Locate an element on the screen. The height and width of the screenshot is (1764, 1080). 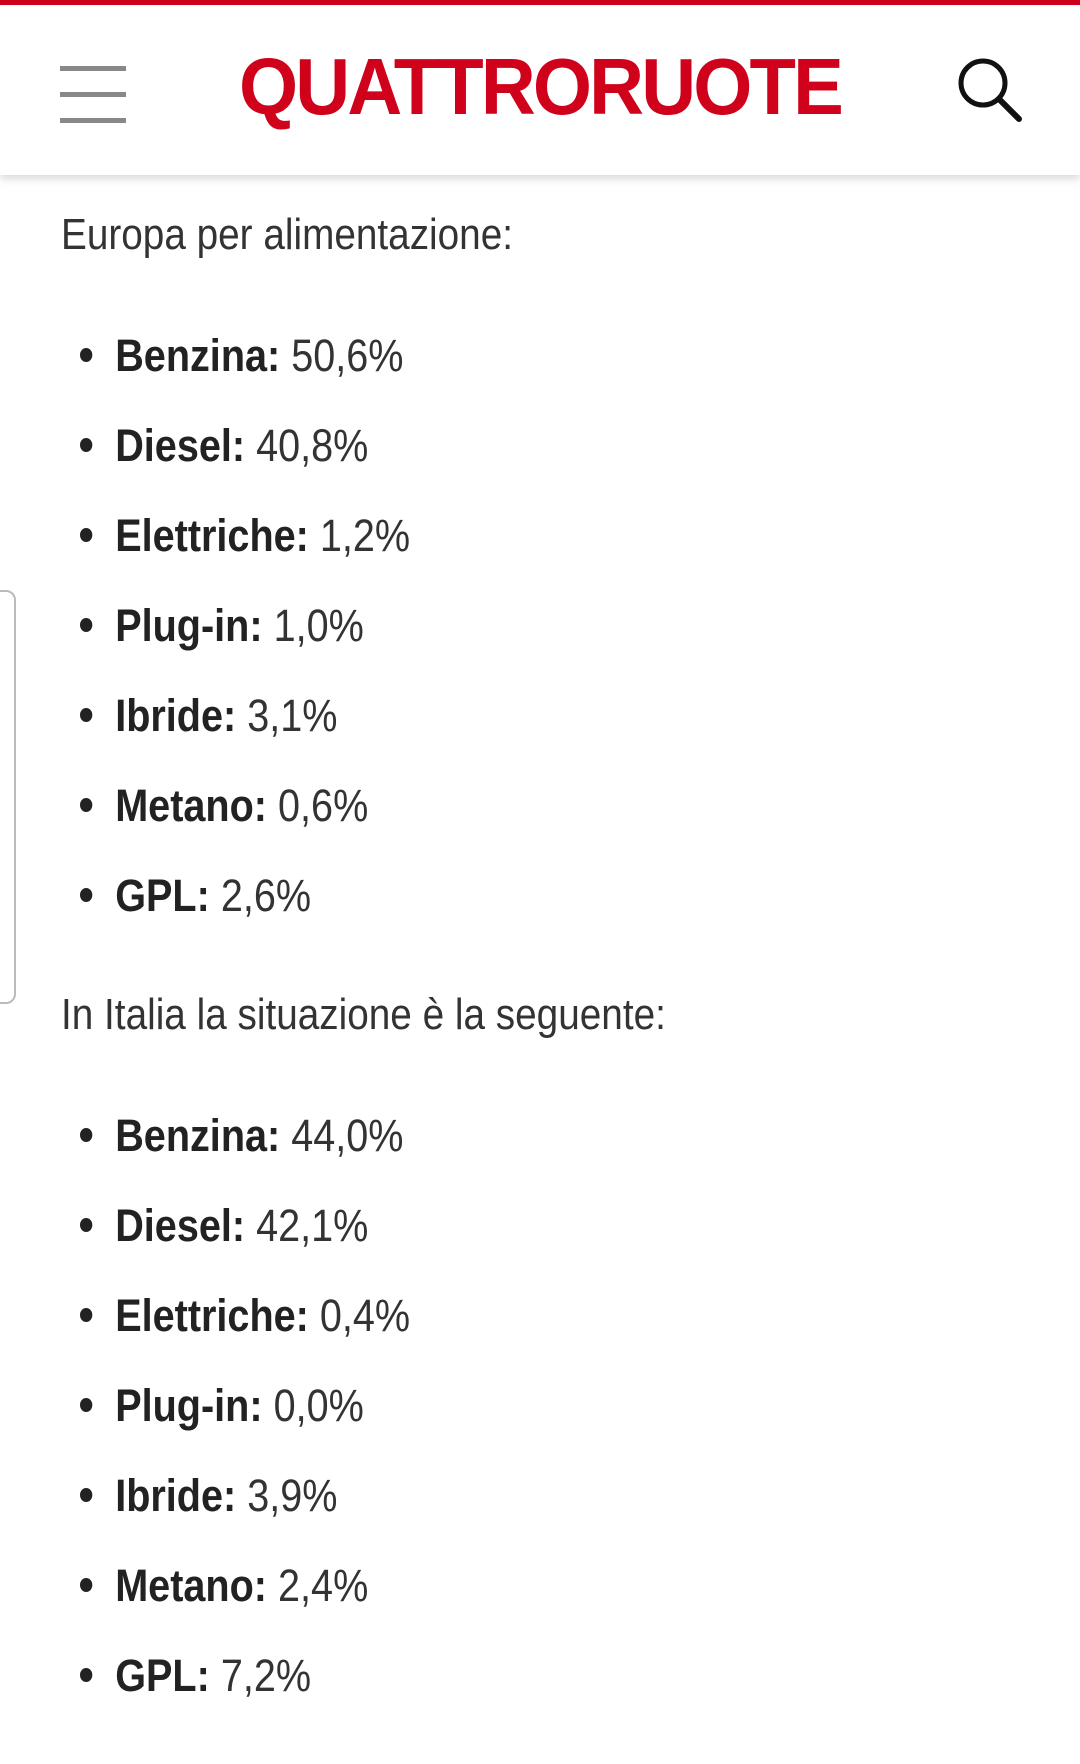
item-value: 50,6% is located at coordinates (347, 355).